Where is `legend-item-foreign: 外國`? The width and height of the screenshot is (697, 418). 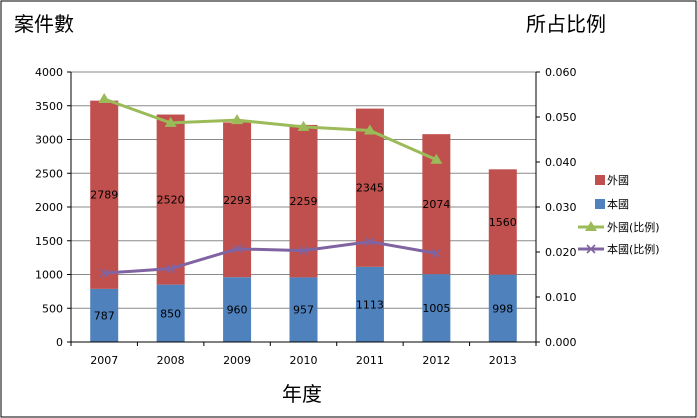
legend-item-foreign: 外國 is located at coordinates (612, 180).